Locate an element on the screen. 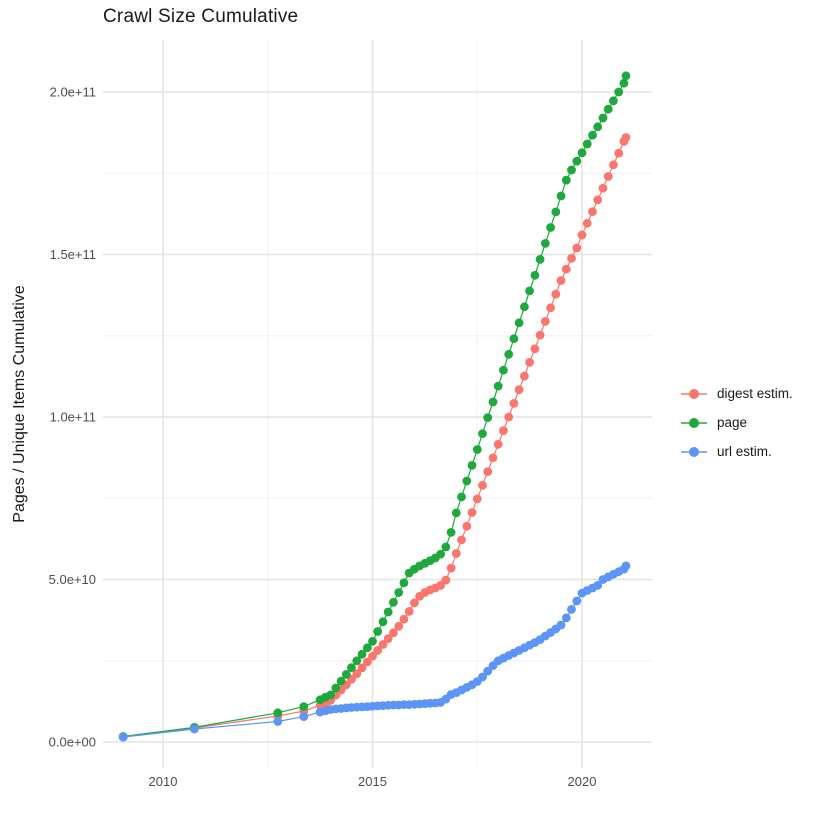  legend: digest estim. page url estim. is located at coordinates (737, 422).